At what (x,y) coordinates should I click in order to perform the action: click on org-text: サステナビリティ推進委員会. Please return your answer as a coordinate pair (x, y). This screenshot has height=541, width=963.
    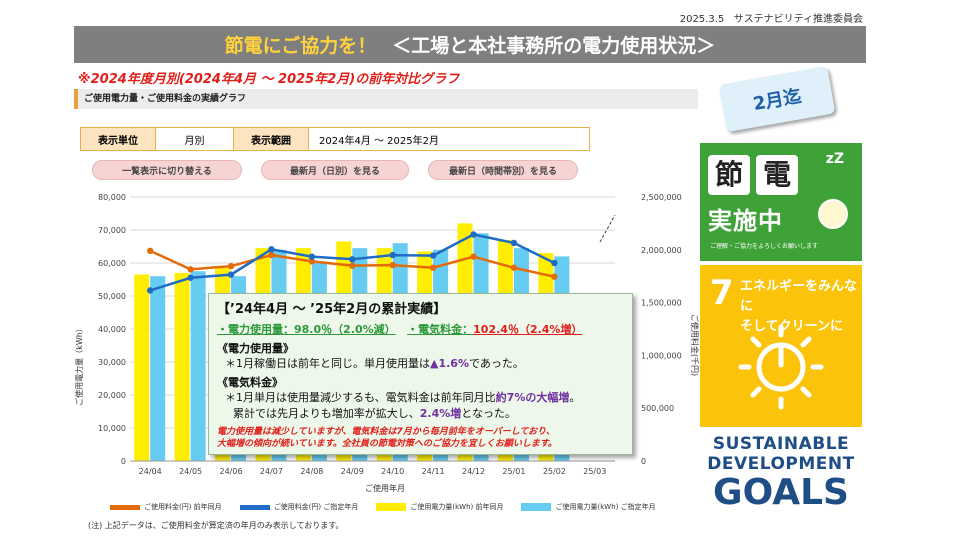
    Looking at the image, I should click on (798, 19).